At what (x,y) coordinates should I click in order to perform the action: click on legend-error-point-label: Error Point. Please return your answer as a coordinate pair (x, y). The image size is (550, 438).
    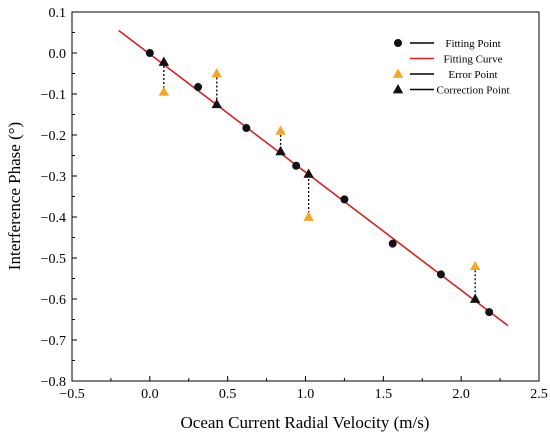
    Looking at the image, I should click on (472, 75).